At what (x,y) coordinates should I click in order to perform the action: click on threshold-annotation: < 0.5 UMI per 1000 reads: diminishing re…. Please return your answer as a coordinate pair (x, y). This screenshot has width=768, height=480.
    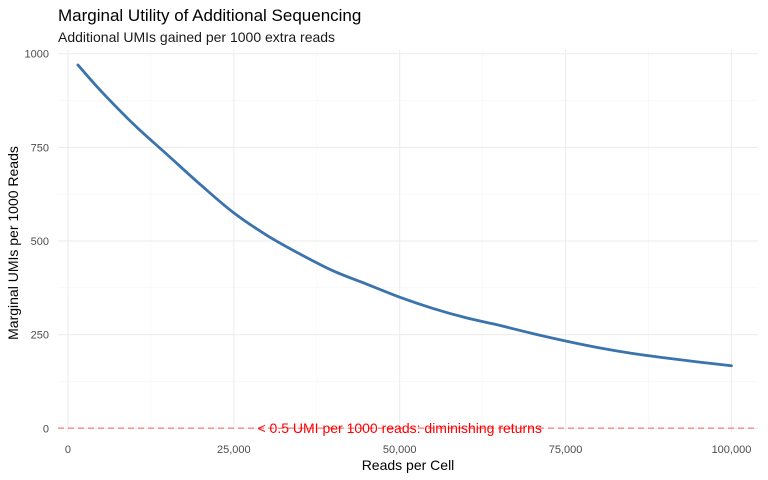
    Looking at the image, I should click on (399, 428).